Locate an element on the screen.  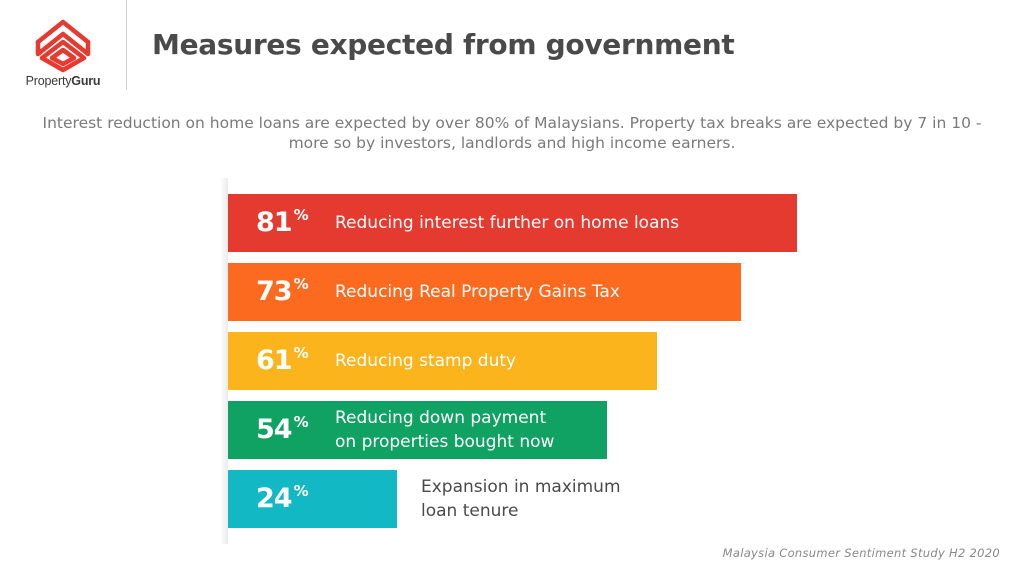
bar-category-label: Reducing interest further on home loans is located at coordinates (507, 223).